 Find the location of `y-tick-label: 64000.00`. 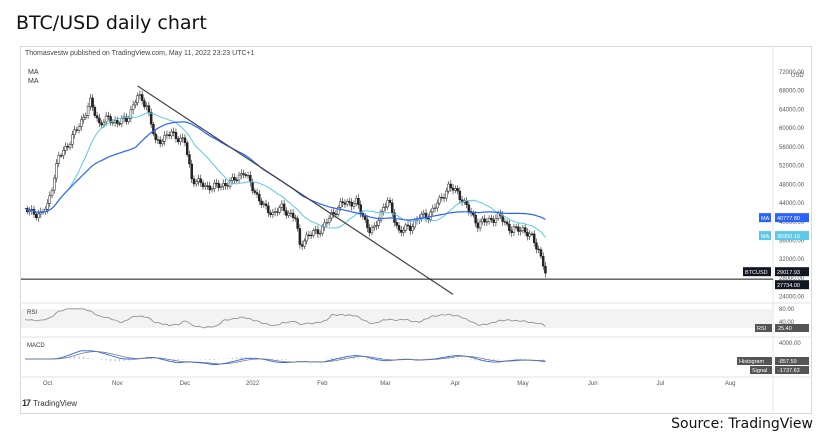

y-tick-label: 64000.00 is located at coordinates (792, 110).